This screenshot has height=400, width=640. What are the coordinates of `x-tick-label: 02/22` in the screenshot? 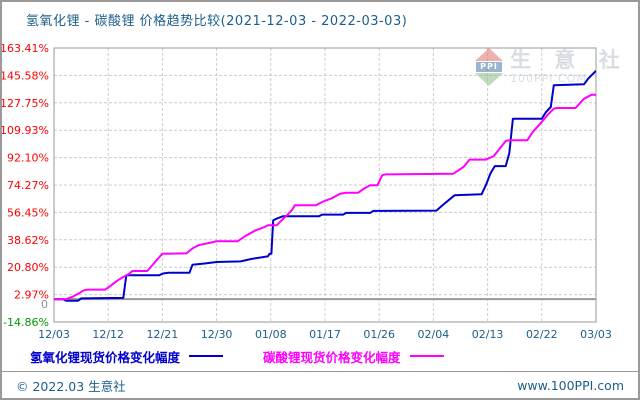 It's located at (542, 334).